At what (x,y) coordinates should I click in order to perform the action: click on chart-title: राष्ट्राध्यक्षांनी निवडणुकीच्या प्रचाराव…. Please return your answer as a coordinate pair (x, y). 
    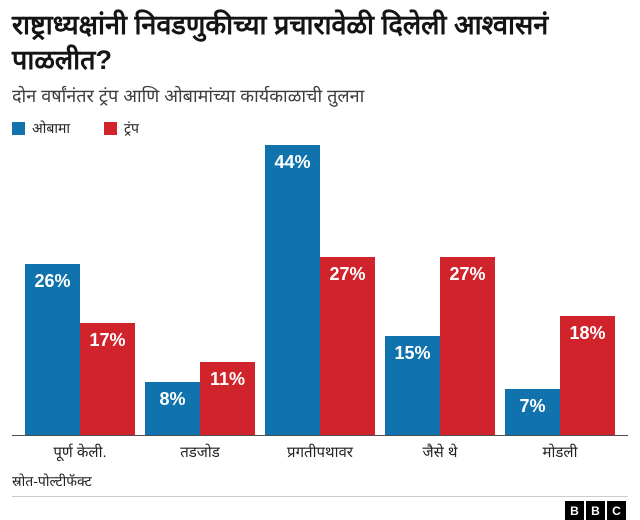
    Looking at the image, I should click on (280, 42).